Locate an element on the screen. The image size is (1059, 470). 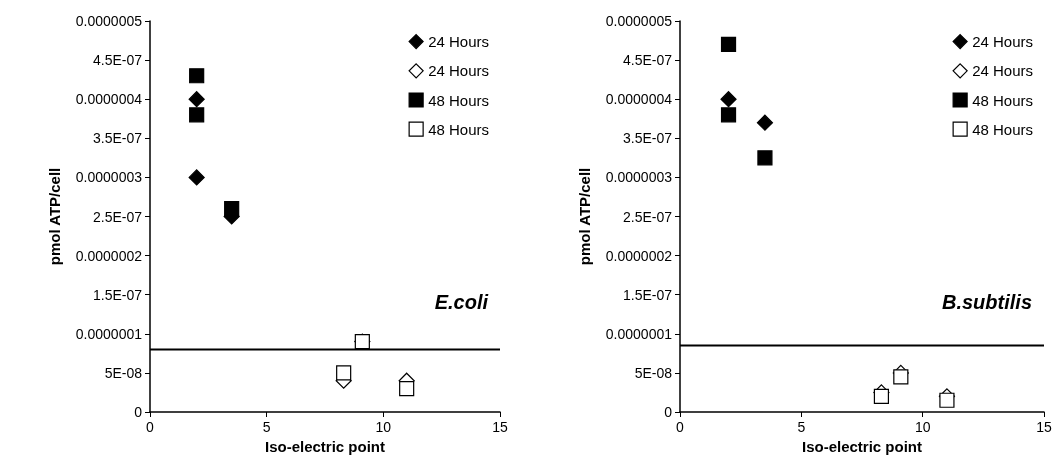
annotation: B.subtilis is located at coordinates (987, 302).